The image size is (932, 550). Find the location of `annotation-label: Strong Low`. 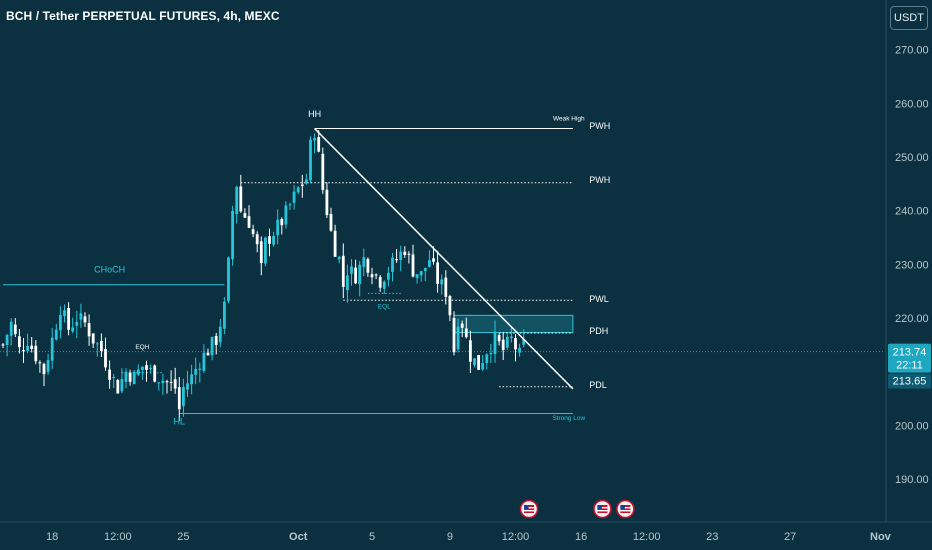

annotation-label: Strong Low is located at coordinates (568, 418).